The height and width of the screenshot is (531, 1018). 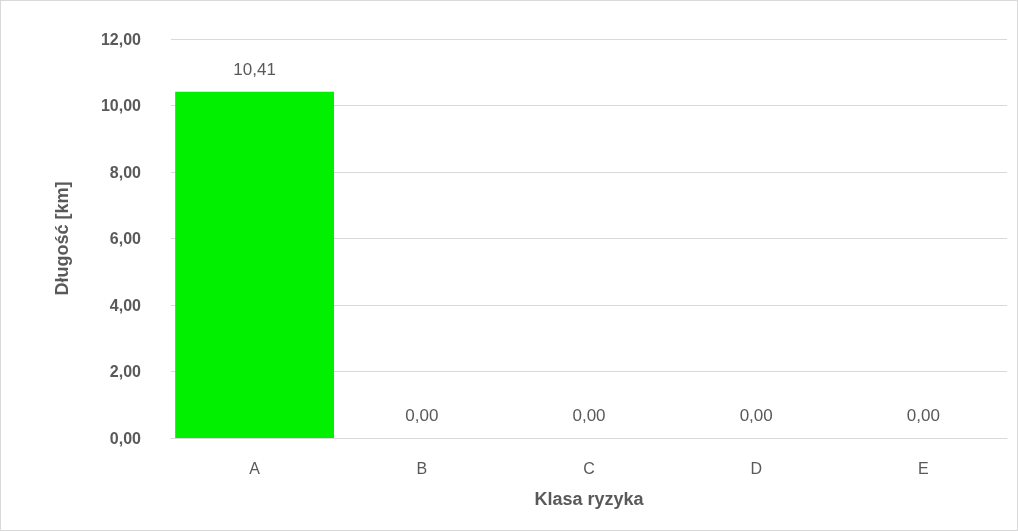 I want to click on data-label: 10,41, so click(x=254, y=69).